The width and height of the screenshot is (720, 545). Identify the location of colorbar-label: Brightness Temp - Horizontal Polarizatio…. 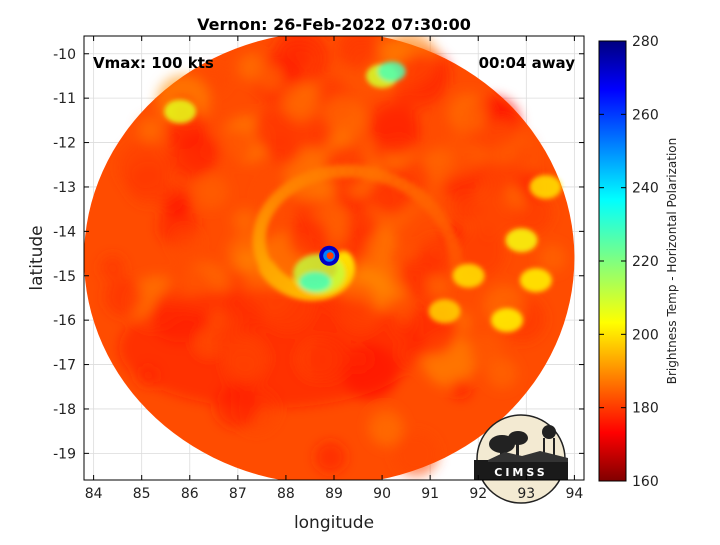
(672, 261).